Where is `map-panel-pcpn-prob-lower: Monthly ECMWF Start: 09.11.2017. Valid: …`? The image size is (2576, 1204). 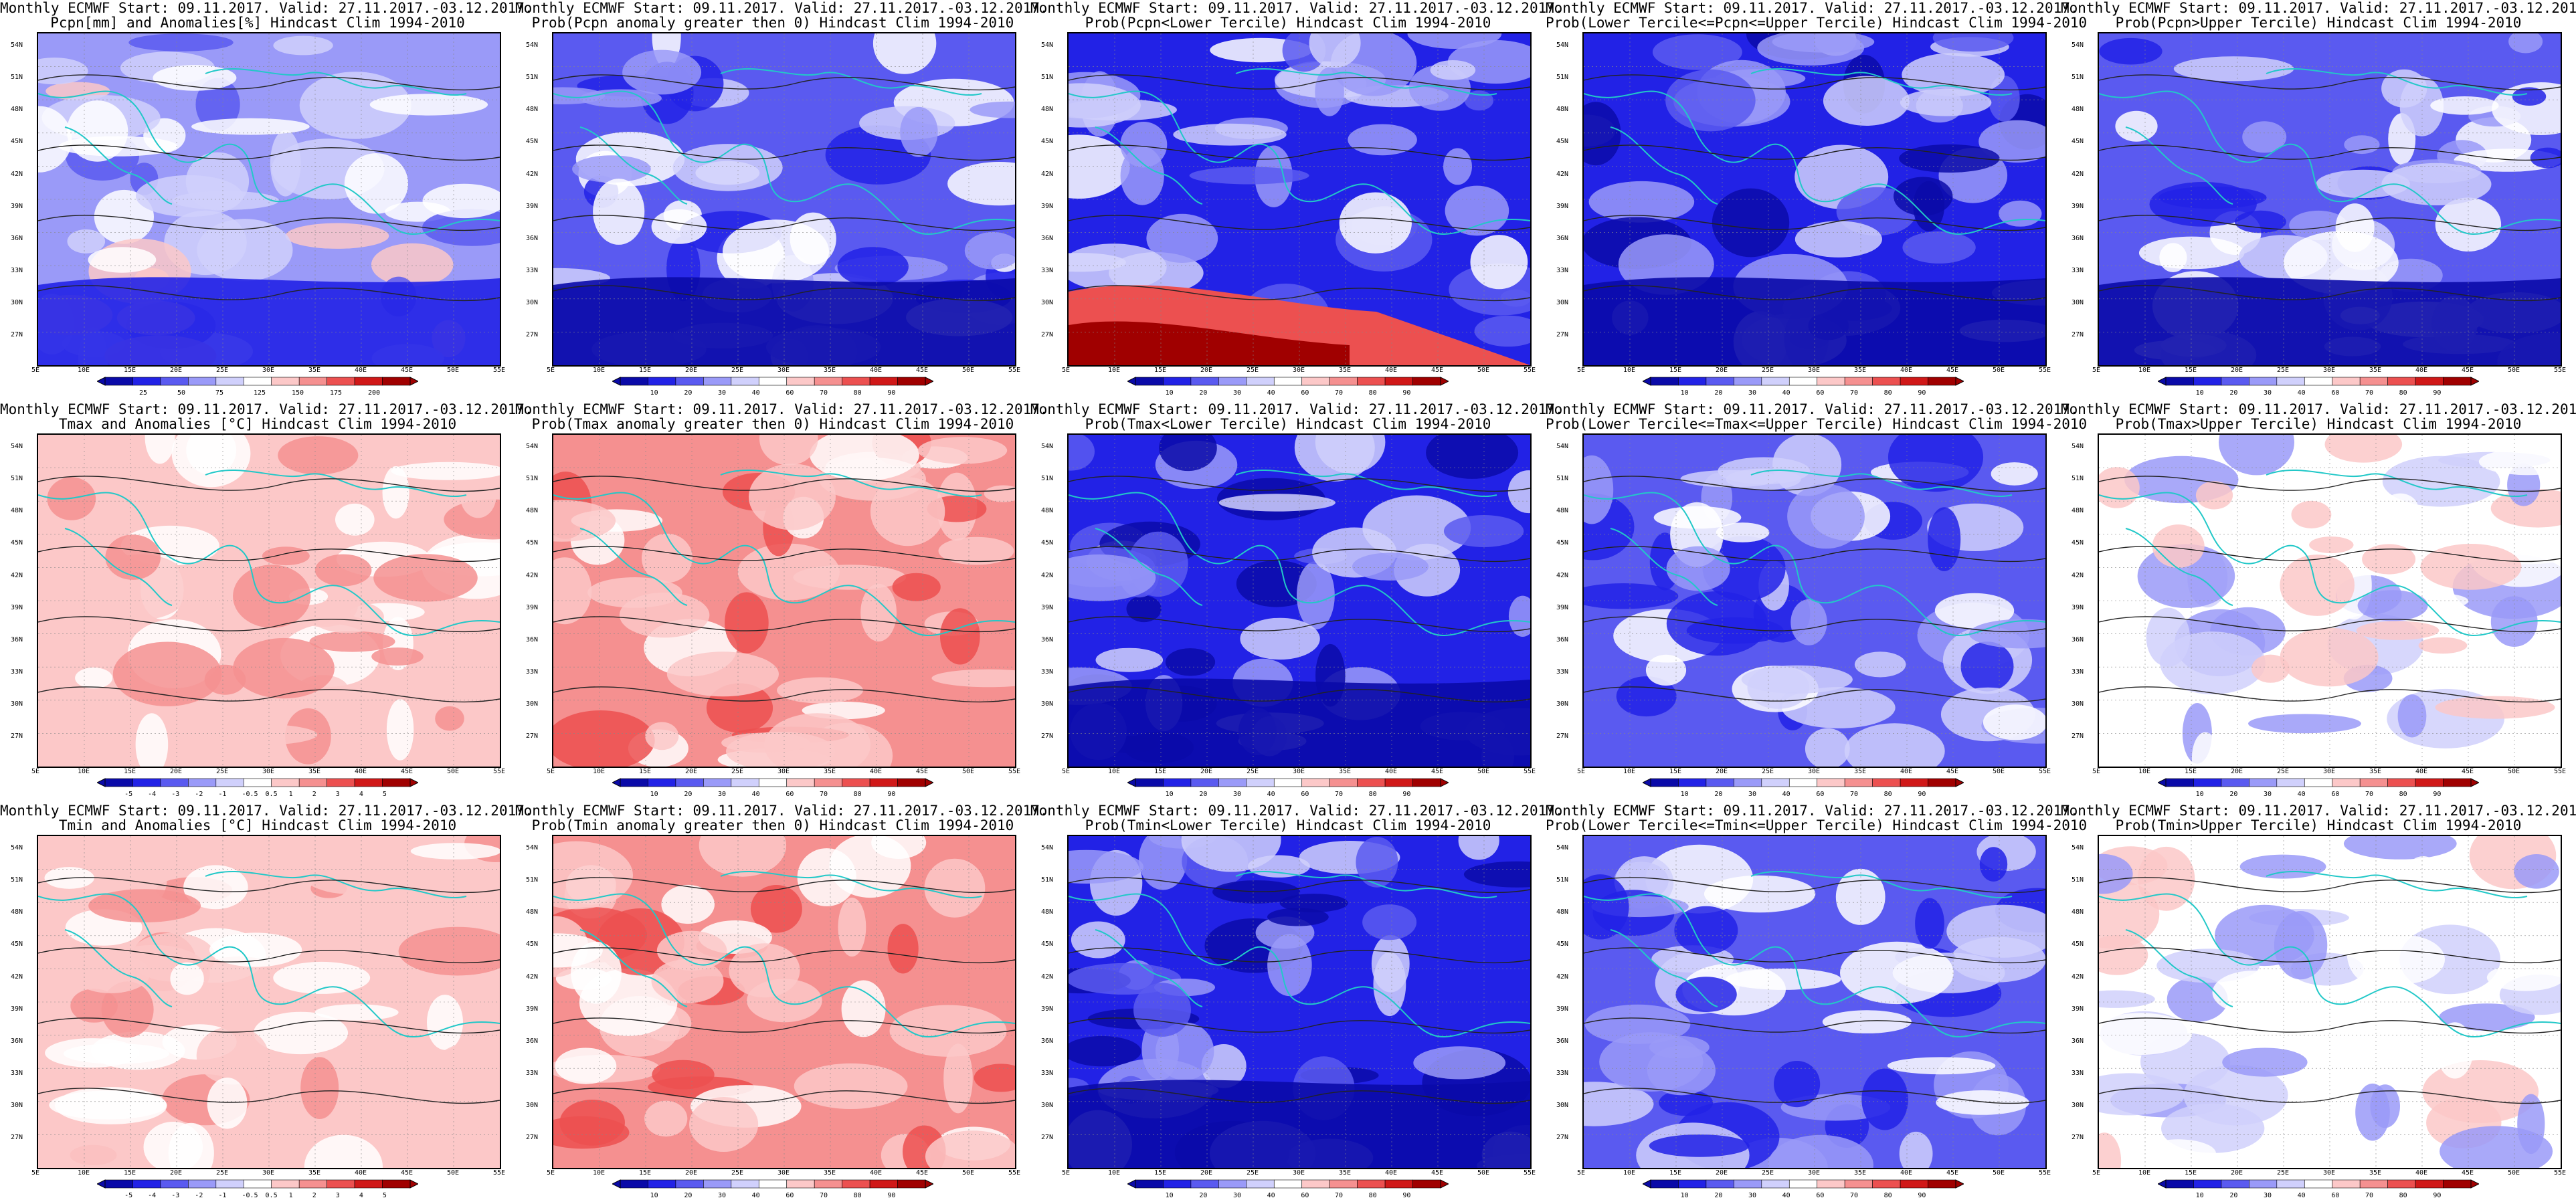 map-panel-pcpn-prob-lower: Monthly ECMWF Start: 09.11.2017. Valid: … is located at coordinates (1297, 200).